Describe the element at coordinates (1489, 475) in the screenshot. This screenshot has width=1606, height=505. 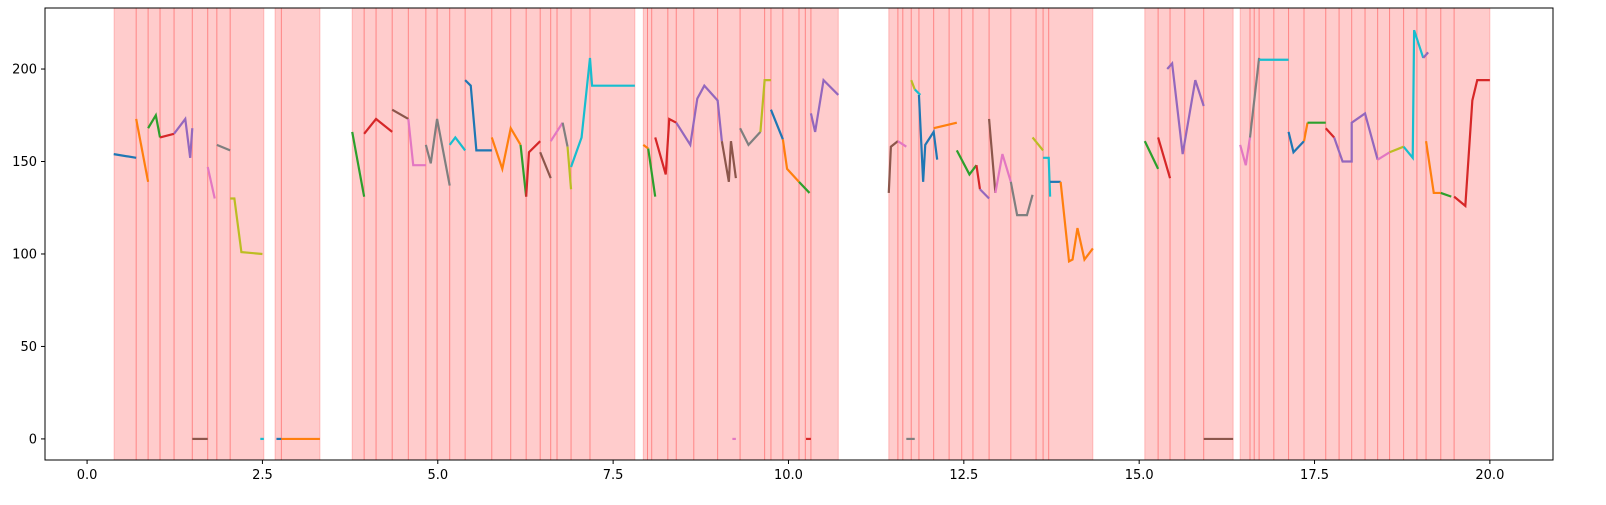
I see `x-tick-label: 20.0` at that location.